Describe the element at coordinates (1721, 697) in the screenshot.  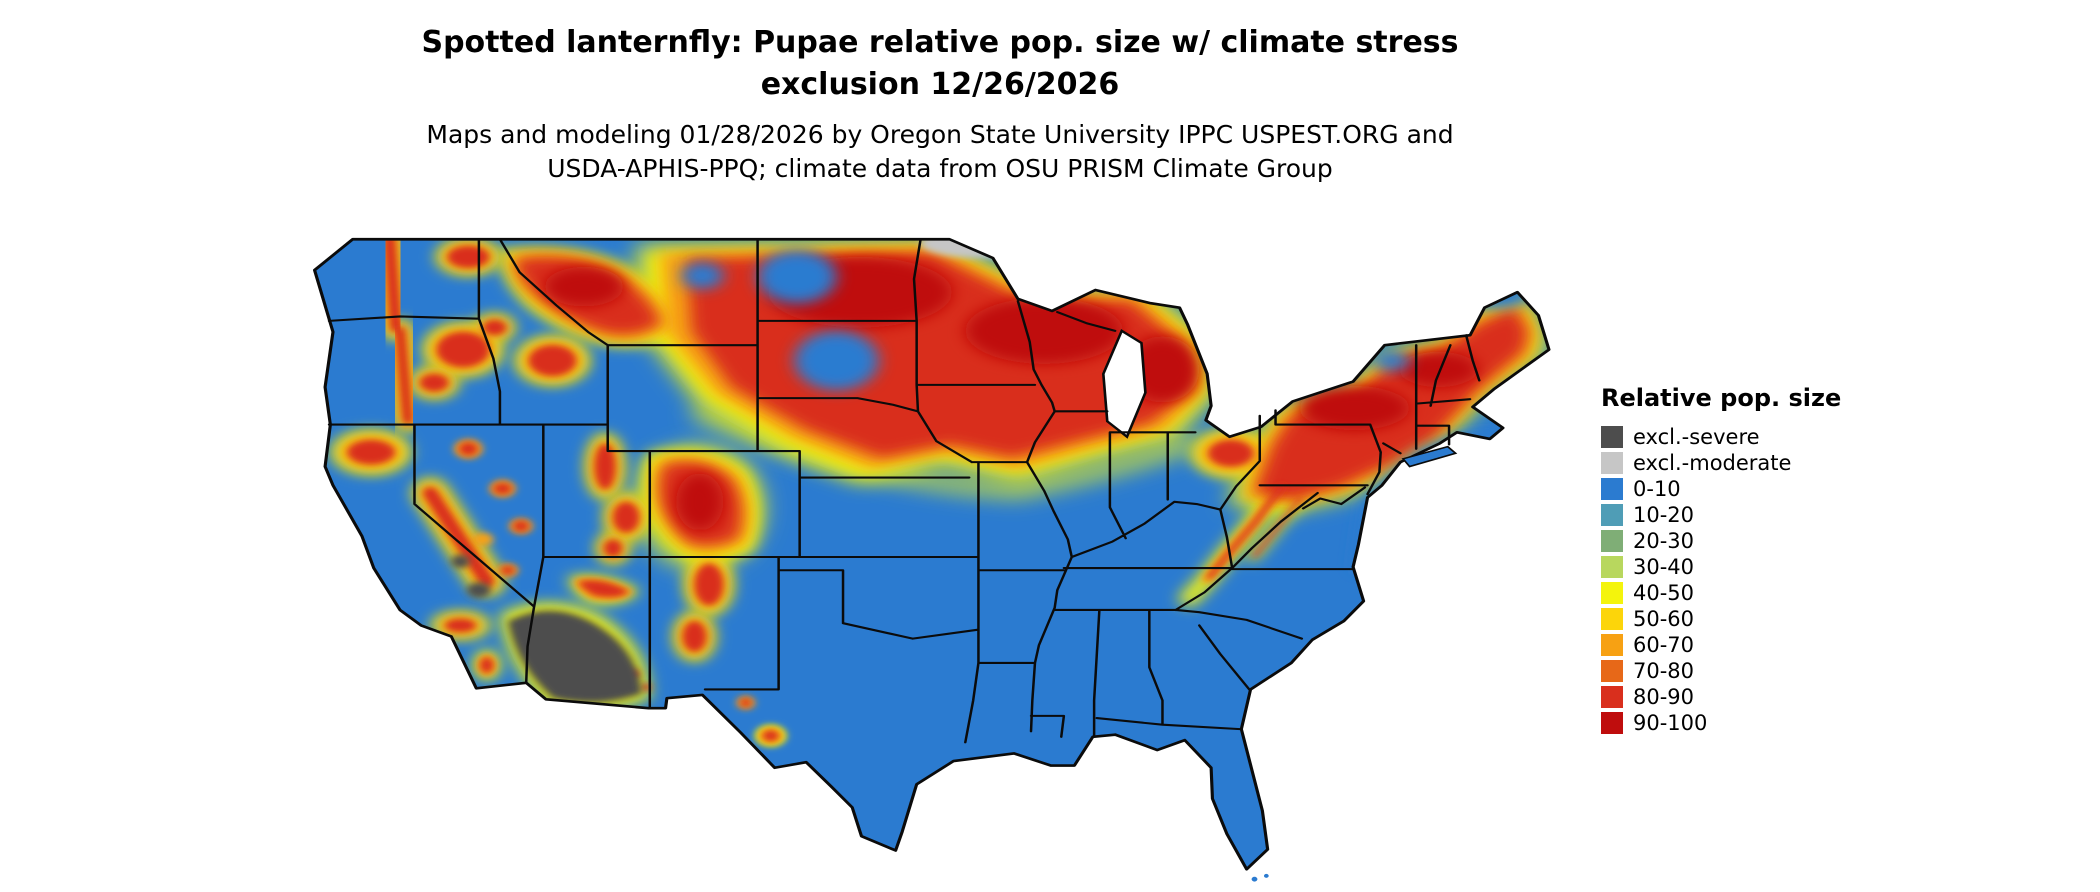
I see `legend-item: 80-90` at that location.